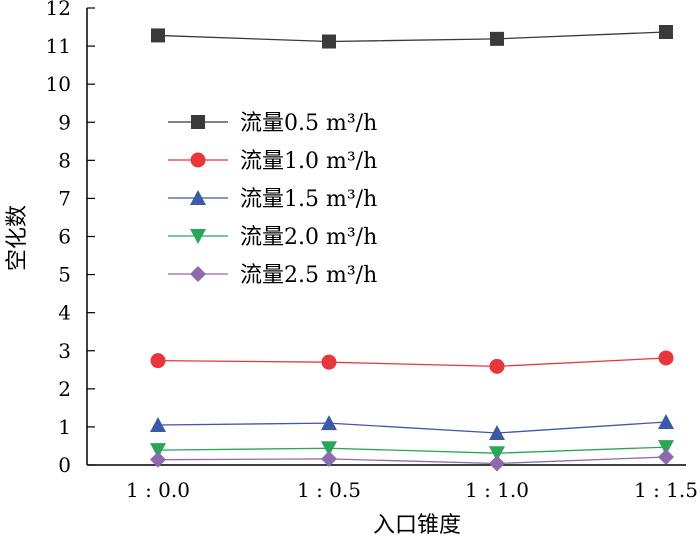  Describe the element at coordinates (64, 160) in the screenshot. I see `y-tick-label: 8` at that location.